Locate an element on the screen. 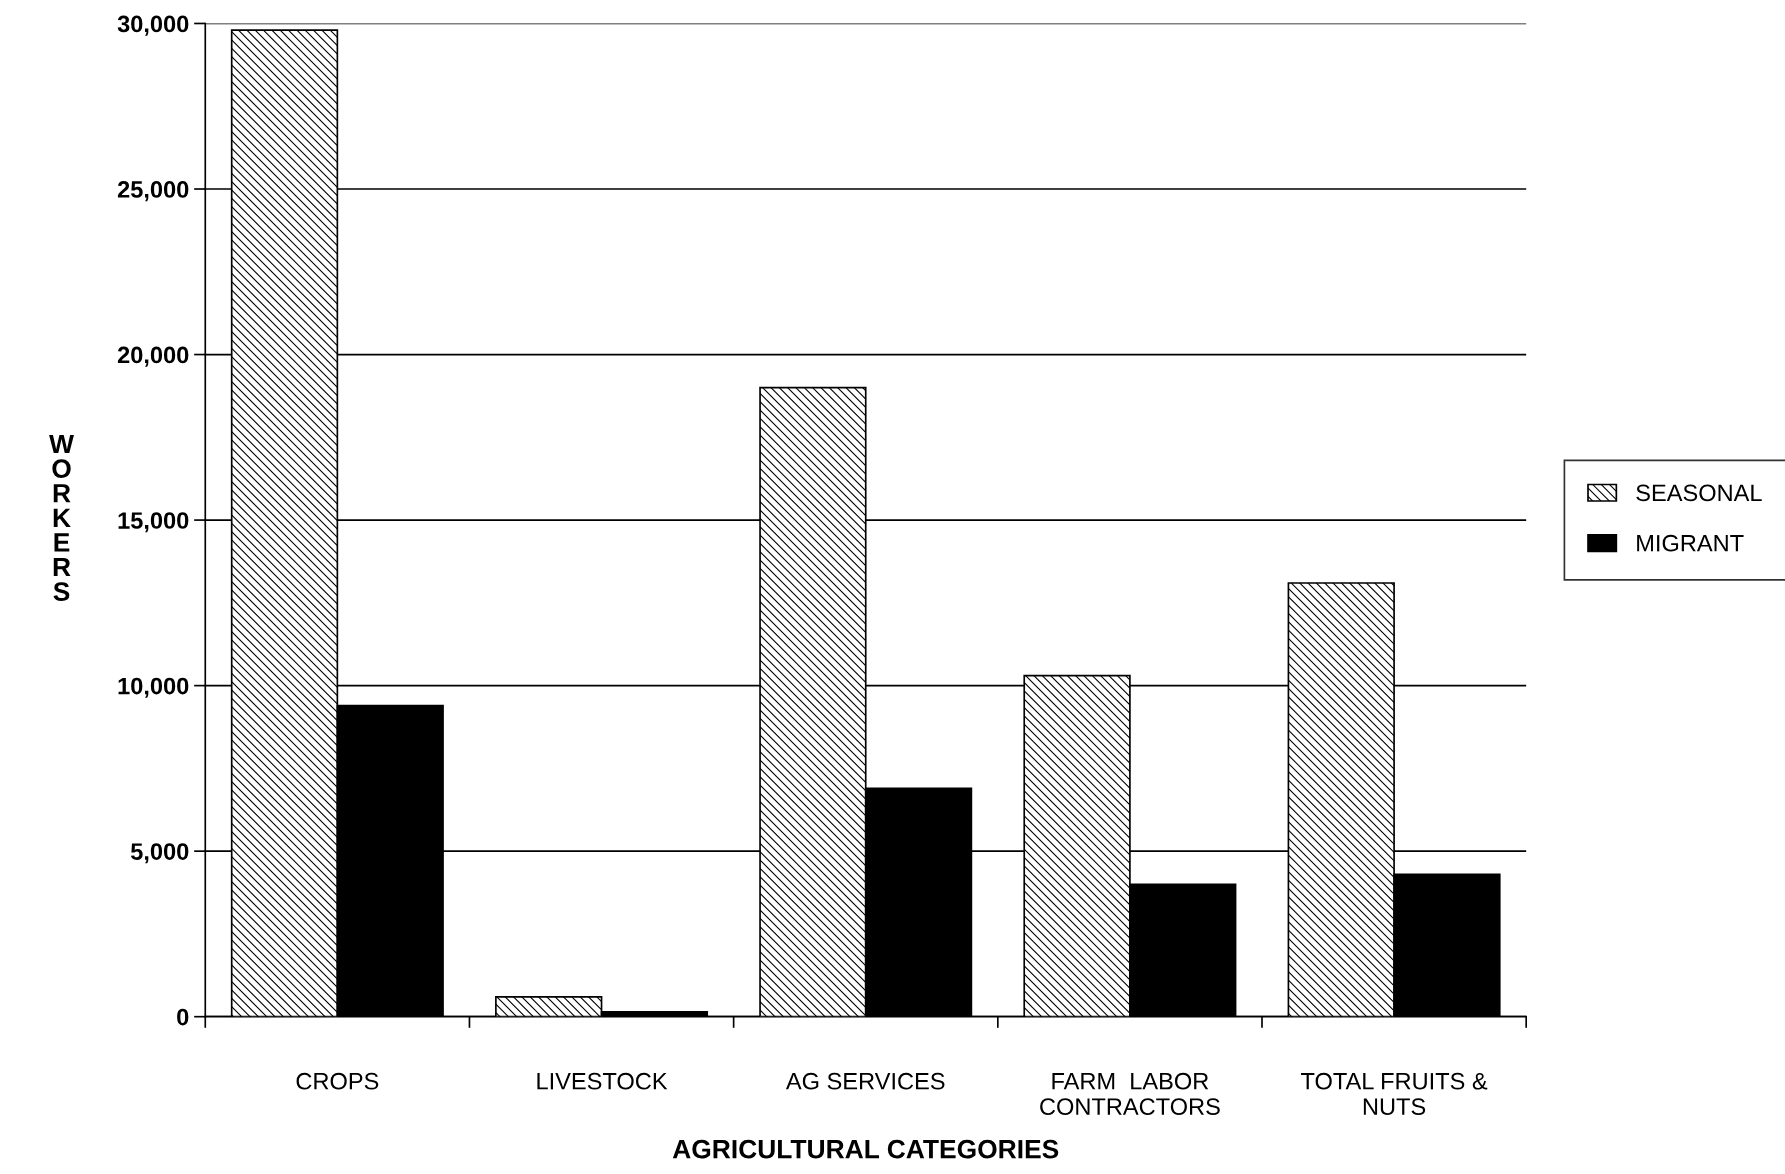 This screenshot has height=1174, width=1785. y-tick-label: 20,000 is located at coordinates (153, 356).